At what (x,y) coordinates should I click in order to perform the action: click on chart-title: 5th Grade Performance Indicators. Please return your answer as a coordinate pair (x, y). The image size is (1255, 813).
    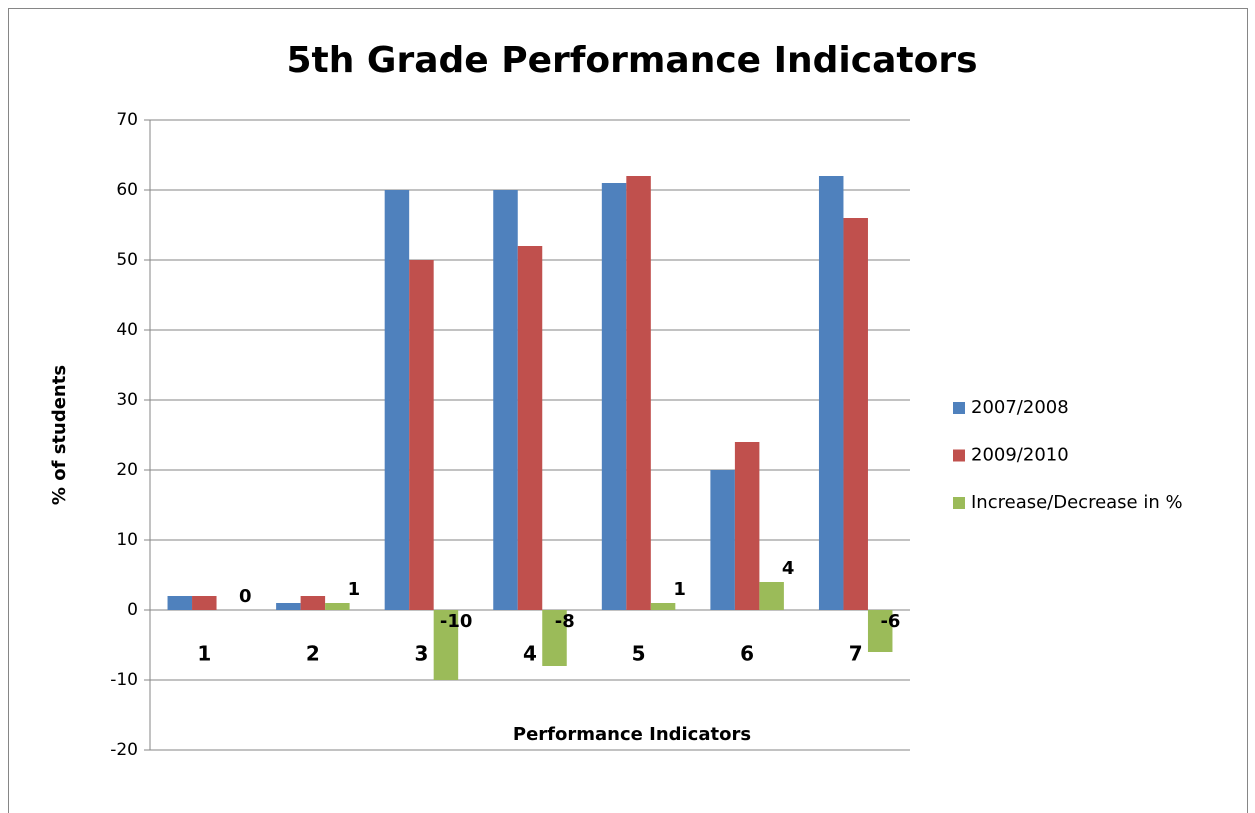
    Looking at the image, I should click on (631, 60).